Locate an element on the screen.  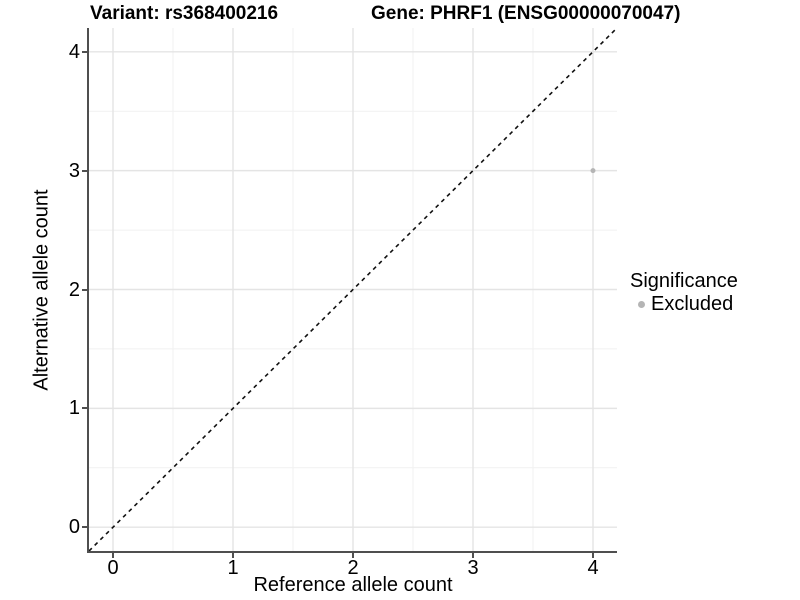
legend-marker-dot is located at coordinates (641, 304).